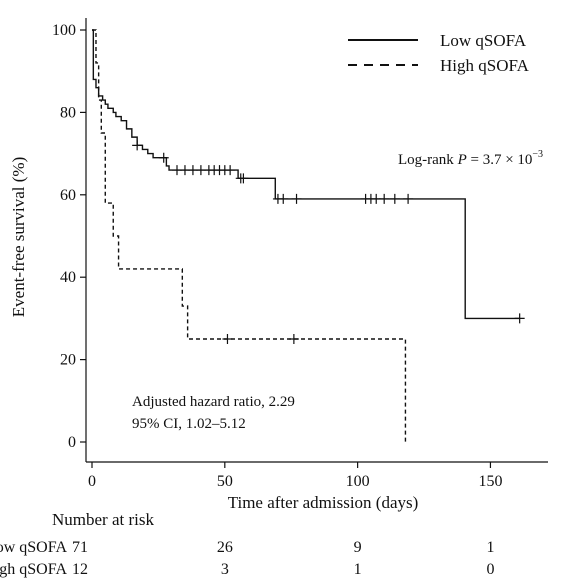  I want to click on x-tick-label: 100, so click(358, 481).